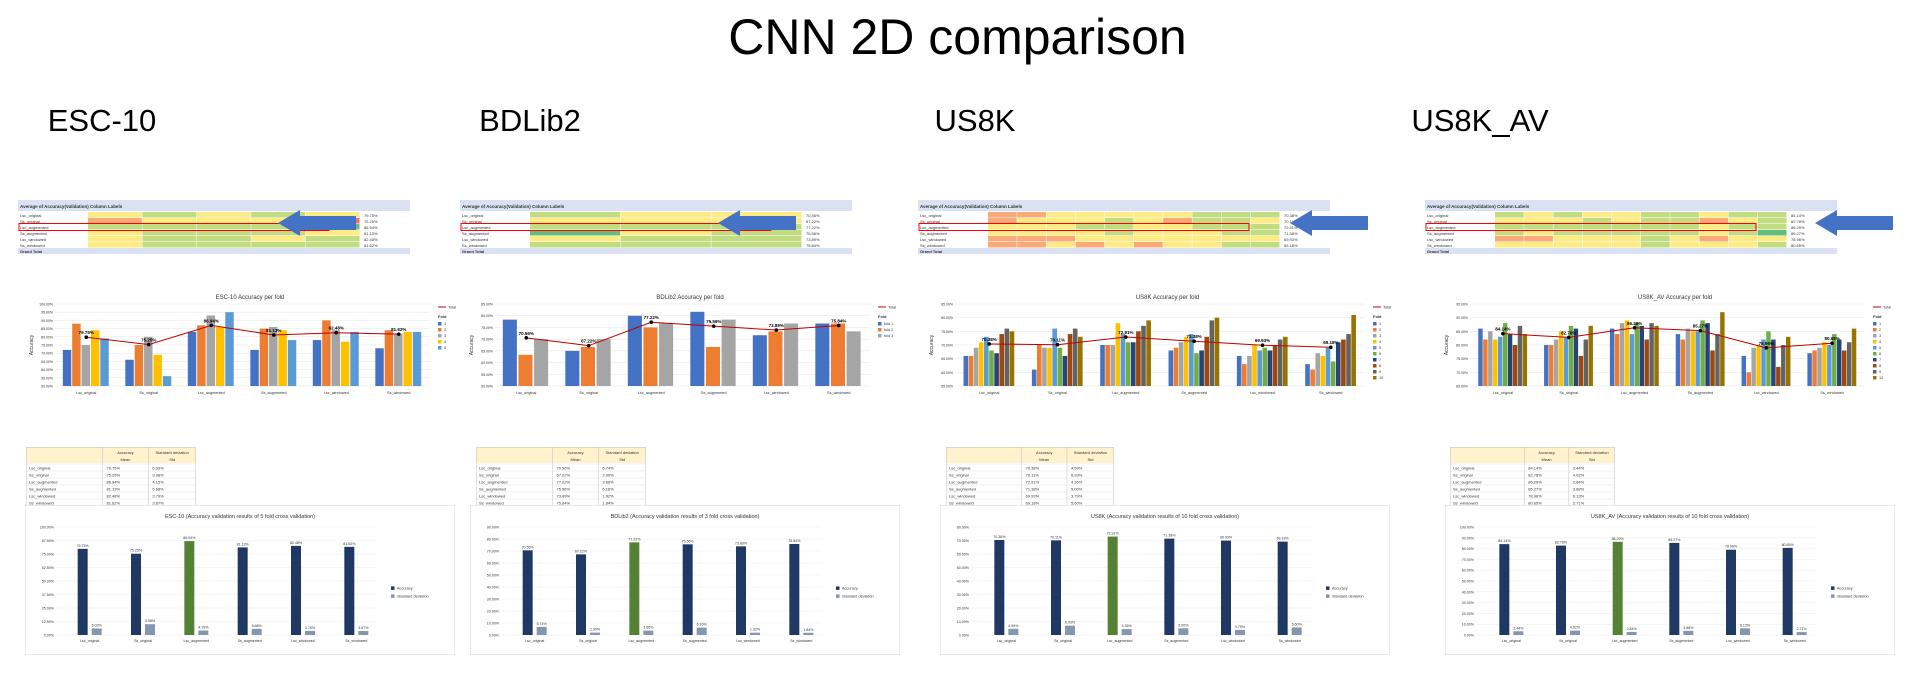 This screenshot has height=678, width=1915. Describe the element at coordinates (1233, 641) in the screenshot. I see `x-tick-label: Lsc_windowed` at that location.